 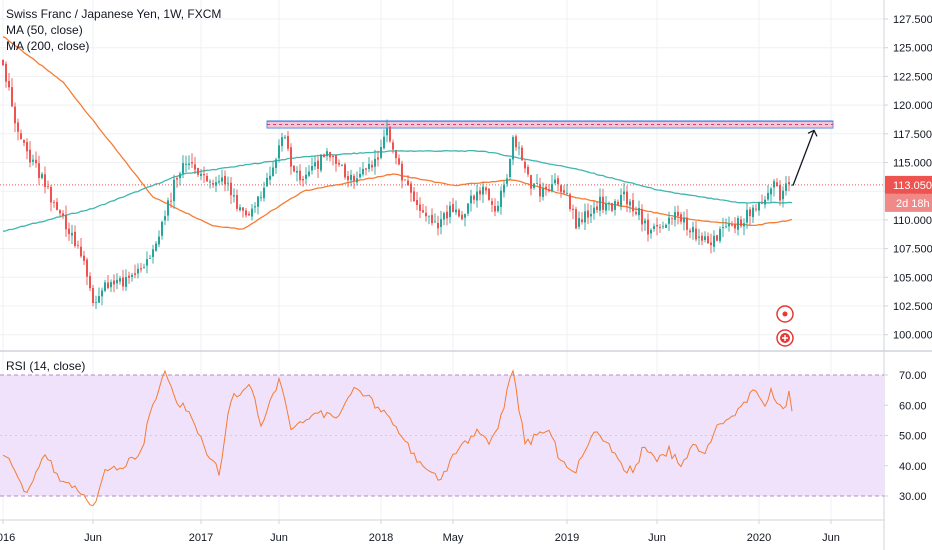 I want to click on ma50-legend: MA (50, close), so click(x=44, y=30).